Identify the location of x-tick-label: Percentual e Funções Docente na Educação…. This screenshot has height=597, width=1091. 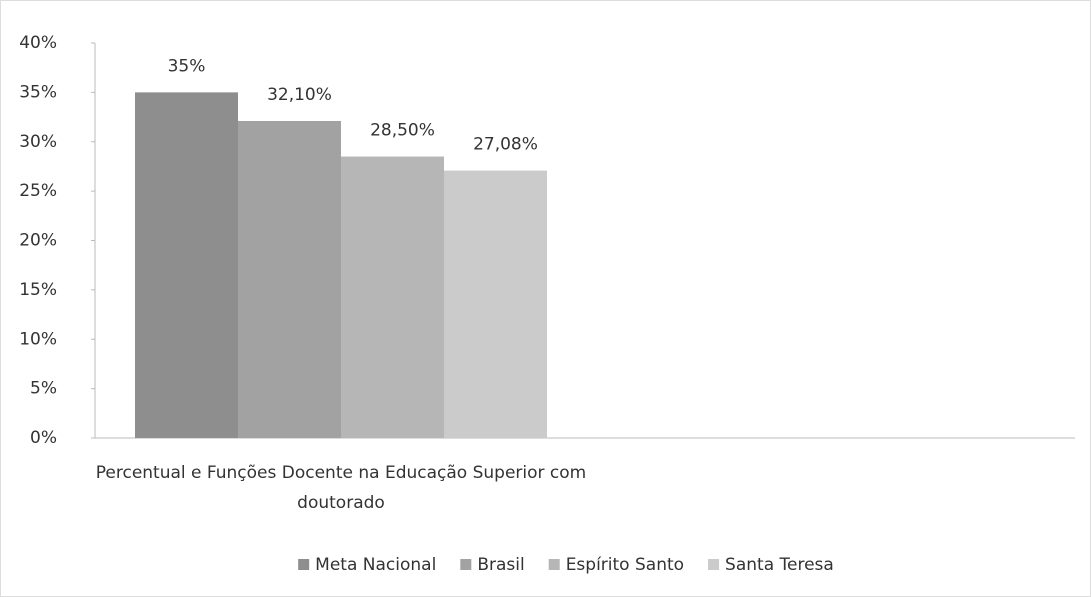
(341, 488).